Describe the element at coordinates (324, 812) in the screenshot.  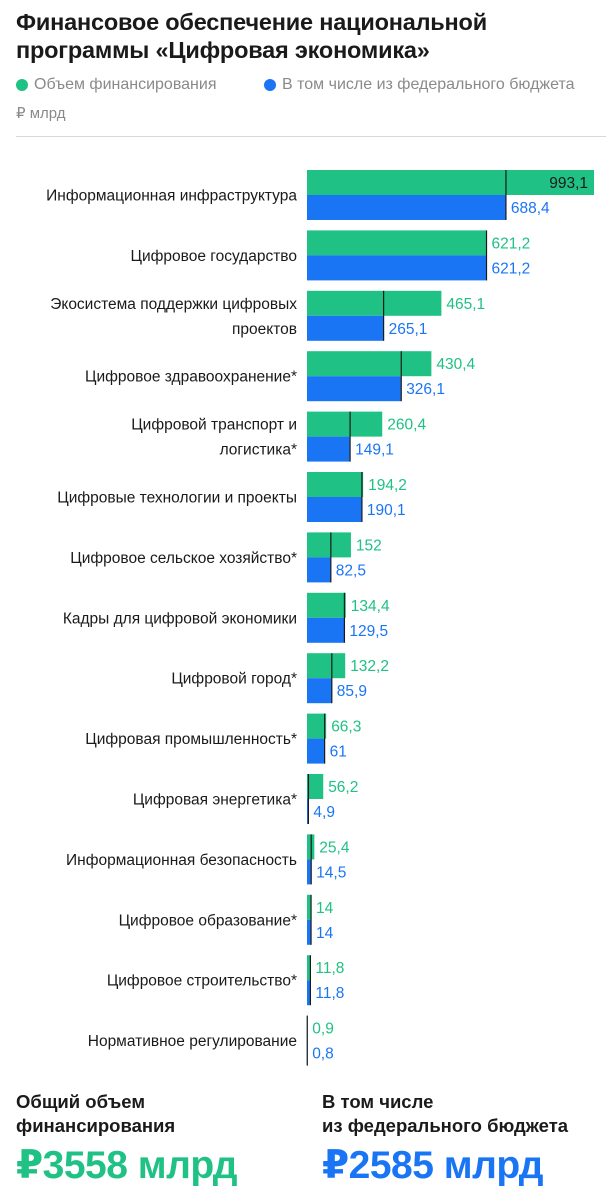
I see `value-label-federal: 4,9` at that location.